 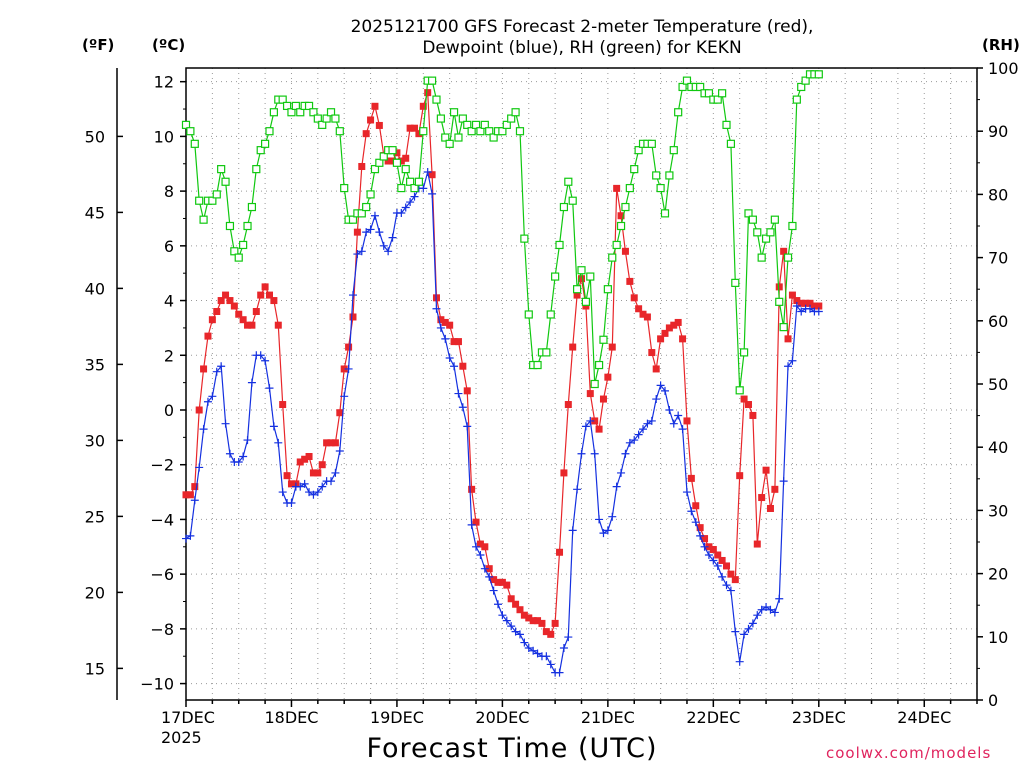 I want to click on x-tick-label: 19DEC, so click(x=397, y=717).